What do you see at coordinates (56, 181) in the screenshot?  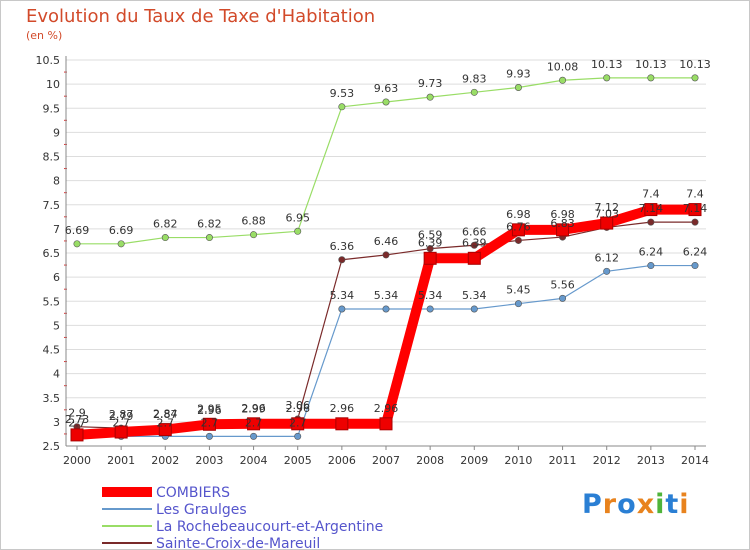 I see `y-tick-label: 8` at bounding box center [56, 181].